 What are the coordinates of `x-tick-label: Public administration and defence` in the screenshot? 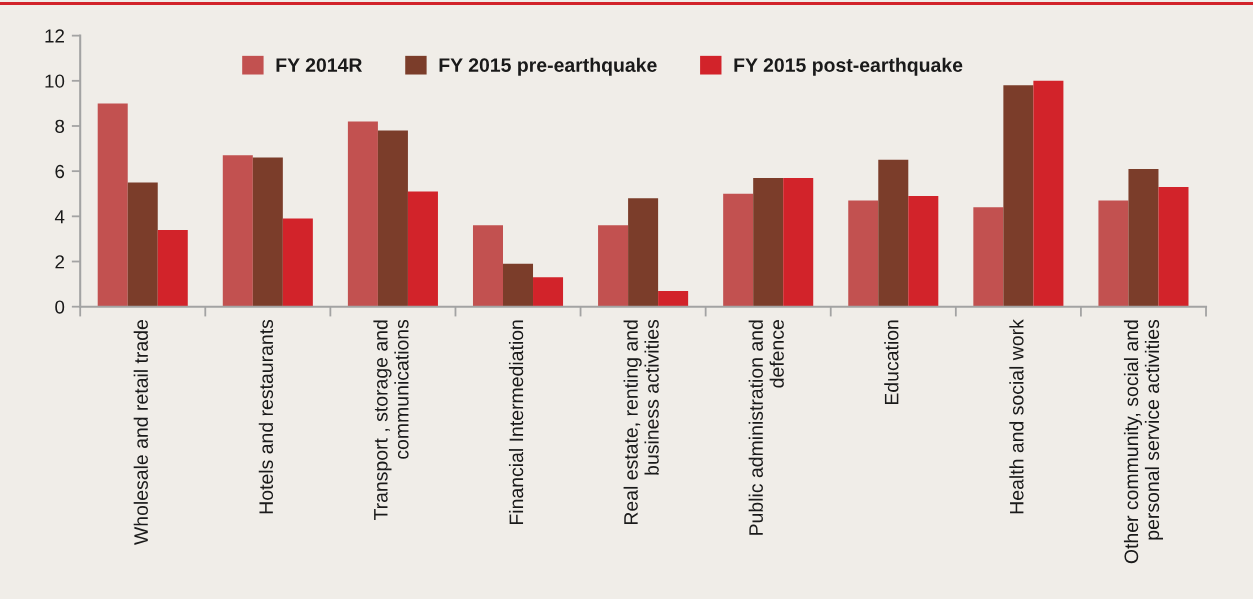 It's located at (766, 427).